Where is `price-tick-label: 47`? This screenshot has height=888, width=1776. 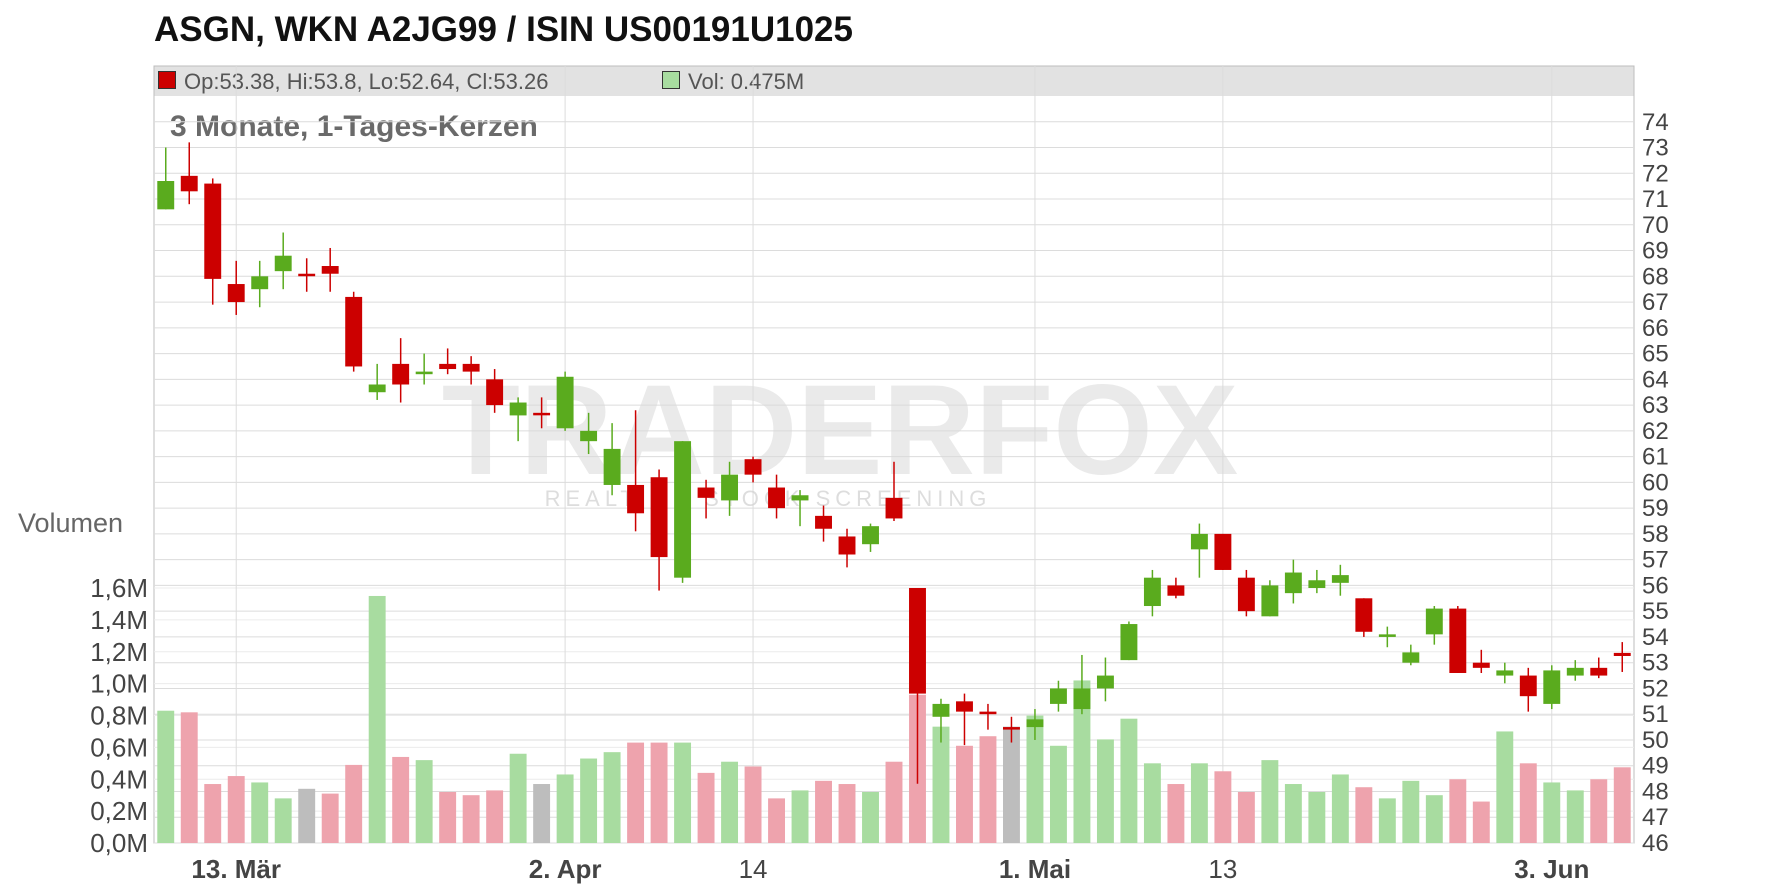
price-tick-label: 47 is located at coordinates (1655, 817).